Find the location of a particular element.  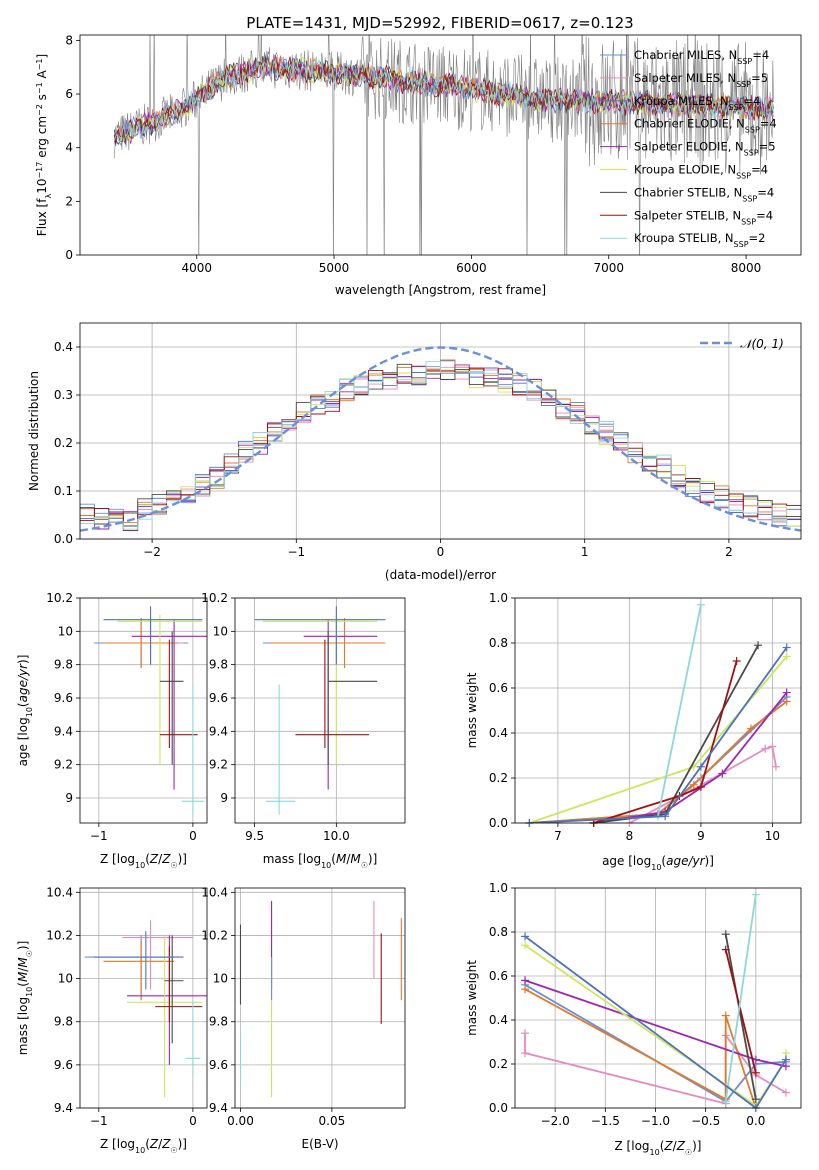

label-part: =2 is located at coordinates (757, 238).